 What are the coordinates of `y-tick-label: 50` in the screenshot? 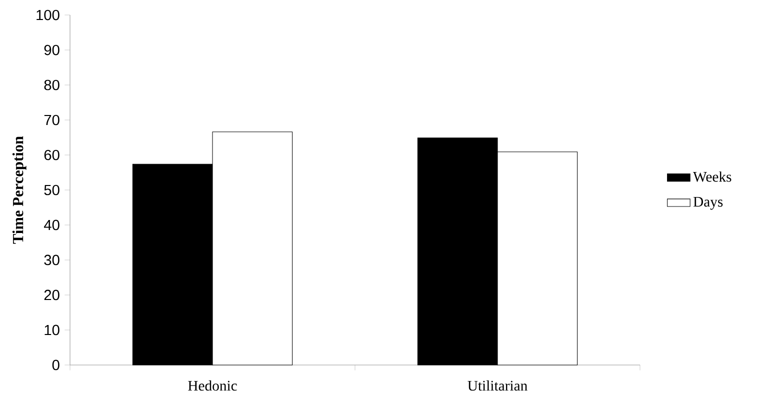 It's located at (52, 190).